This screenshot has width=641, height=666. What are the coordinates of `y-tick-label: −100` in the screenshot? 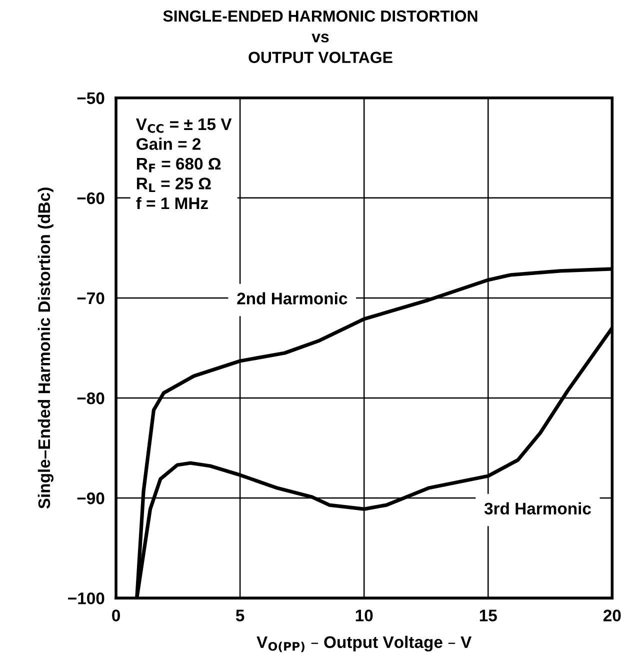 It's located at (86, 598).